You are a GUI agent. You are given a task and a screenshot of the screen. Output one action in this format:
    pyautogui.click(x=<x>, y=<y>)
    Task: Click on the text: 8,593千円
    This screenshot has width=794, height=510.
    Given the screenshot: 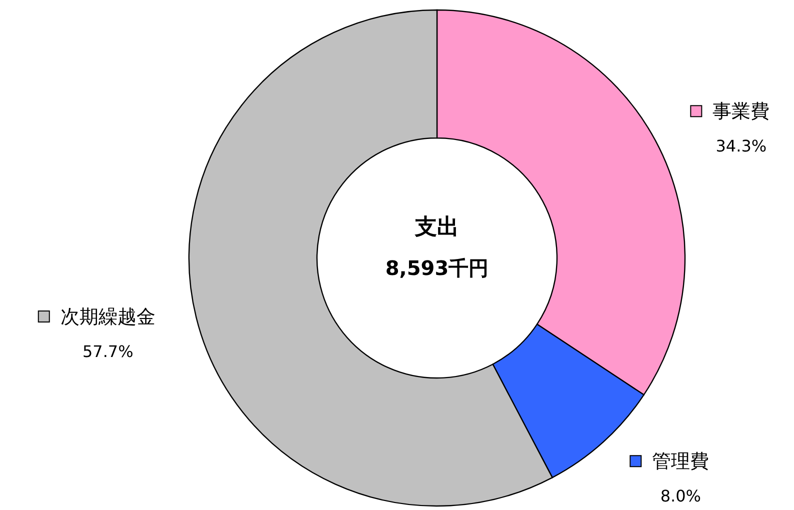 What is the action you would take?
    pyautogui.click(x=437, y=268)
    